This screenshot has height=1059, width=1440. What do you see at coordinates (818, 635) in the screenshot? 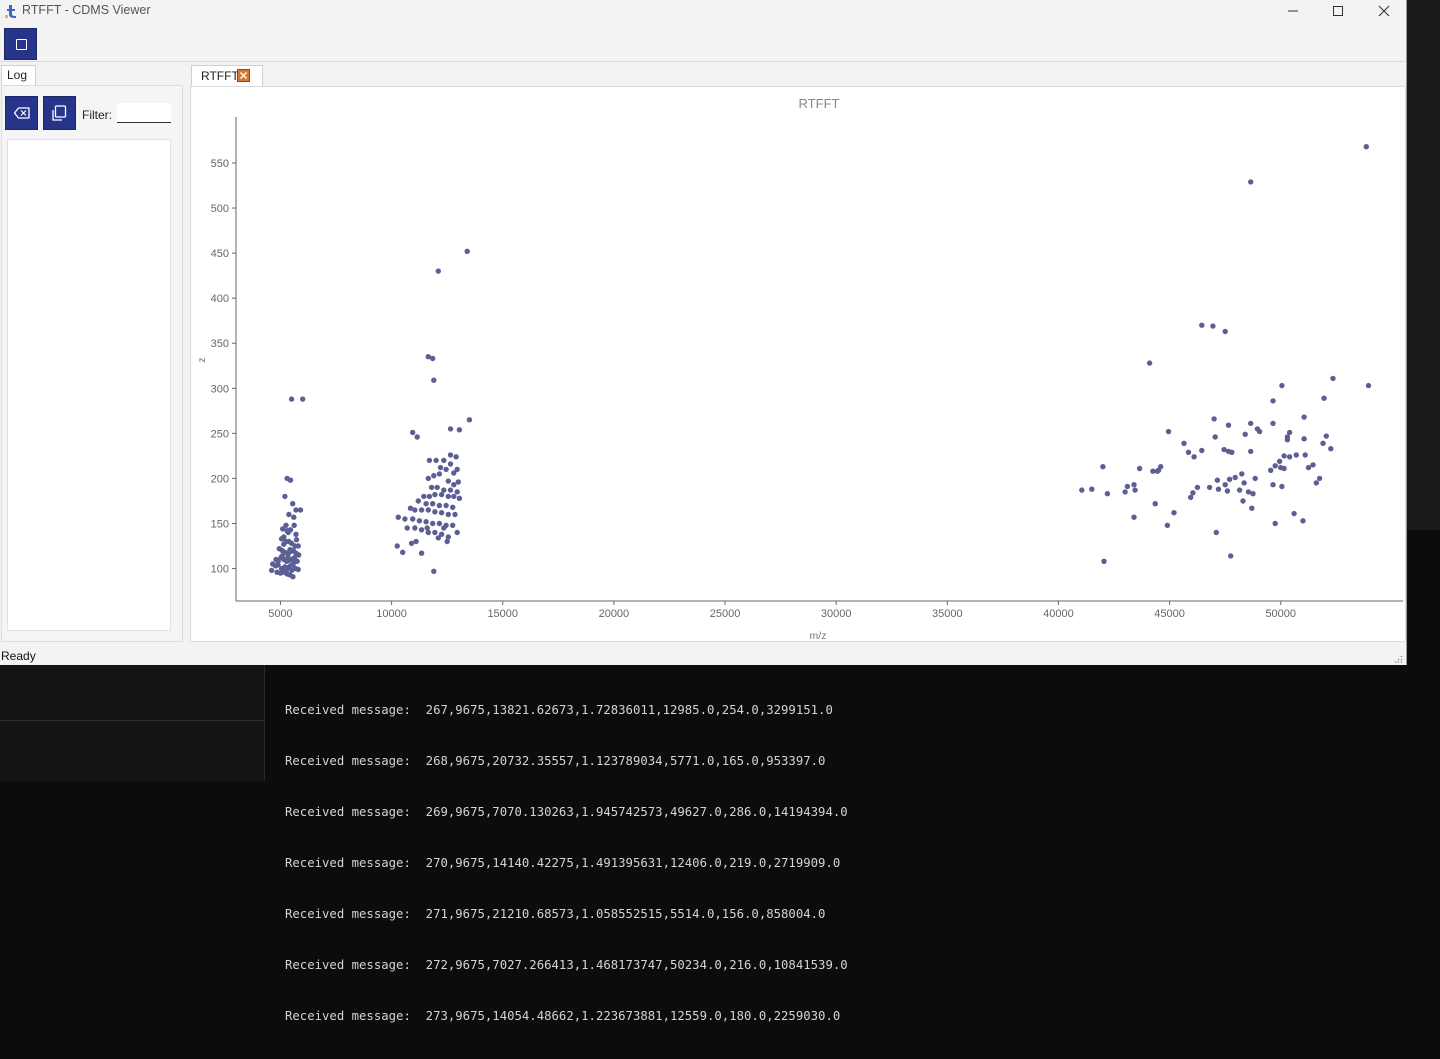
I see `x-axis-label: m/z` at bounding box center [818, 635].